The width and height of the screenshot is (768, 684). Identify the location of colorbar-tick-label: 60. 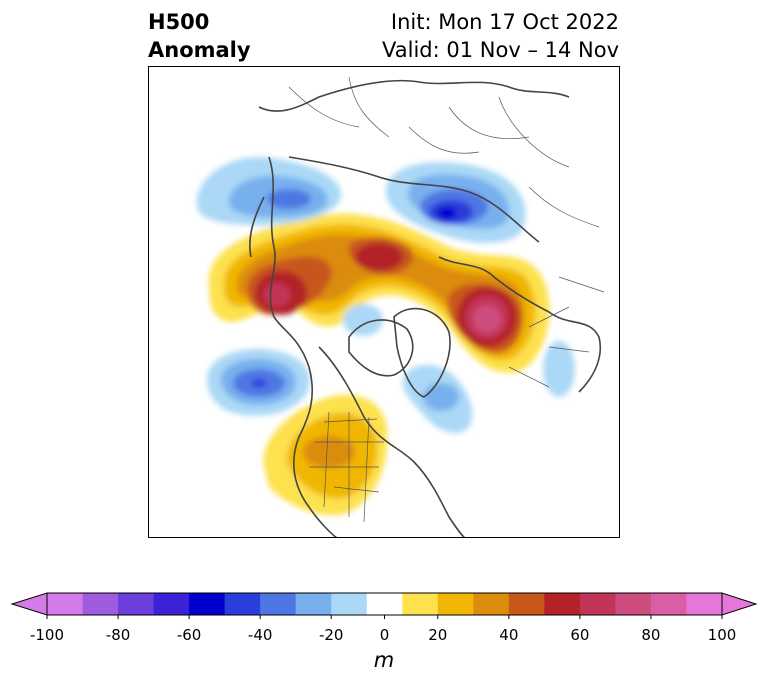
(580, 635).